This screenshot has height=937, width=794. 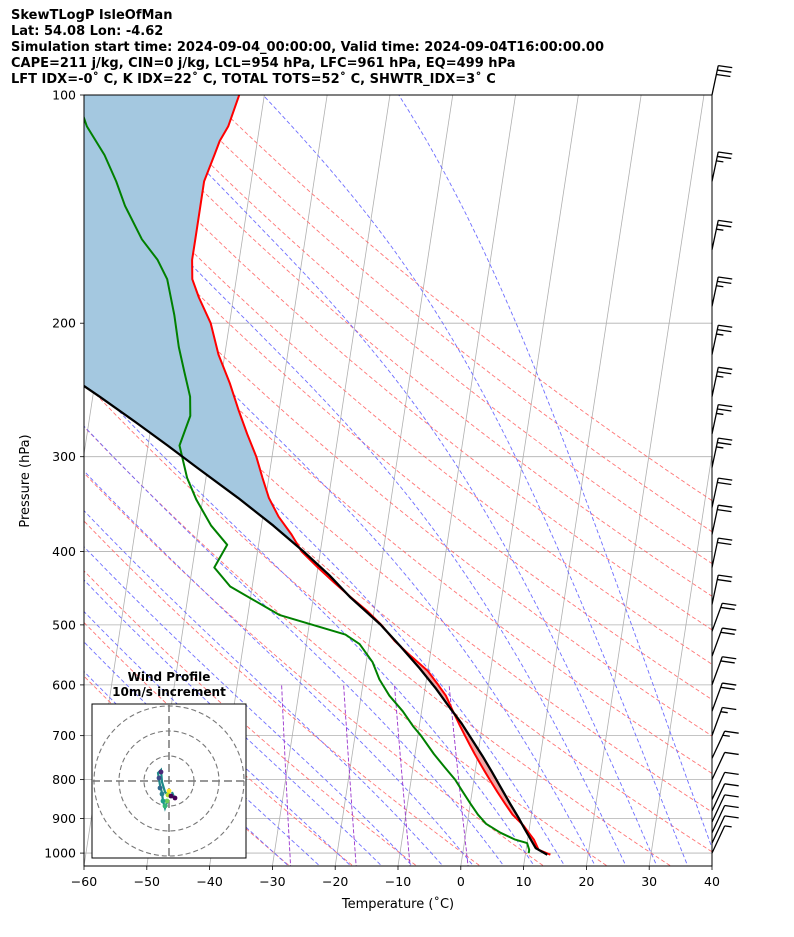 What do you see at coordinates (64, 818) in the screenshot?
I see `y-tick-label: 900` at bounding box center [64, 818].